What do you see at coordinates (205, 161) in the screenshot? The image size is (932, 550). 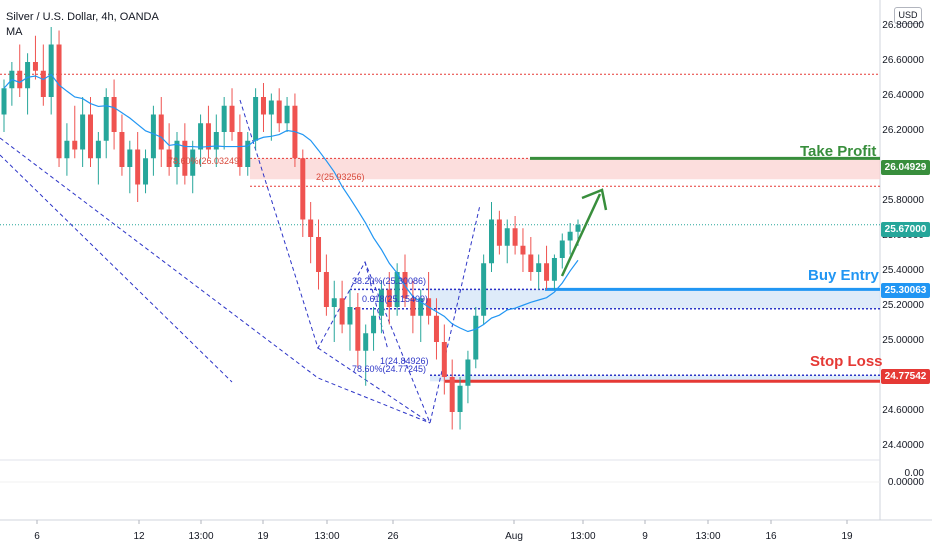 I see `fib-label: 78.60%(26.03249)` at bounding box center [205, 161].